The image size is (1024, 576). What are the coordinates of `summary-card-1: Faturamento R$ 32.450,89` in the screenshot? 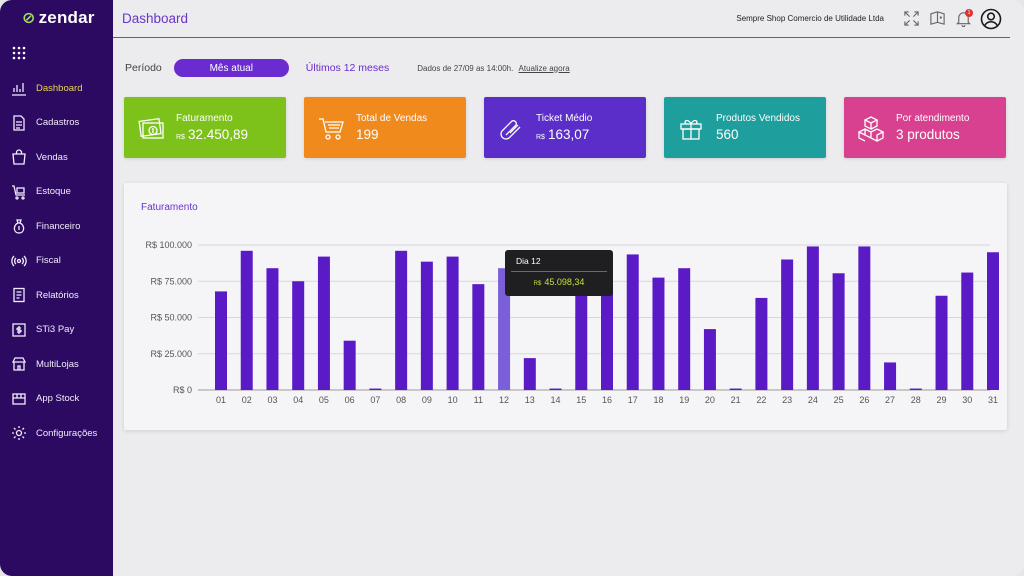 It's located at (205, 127).